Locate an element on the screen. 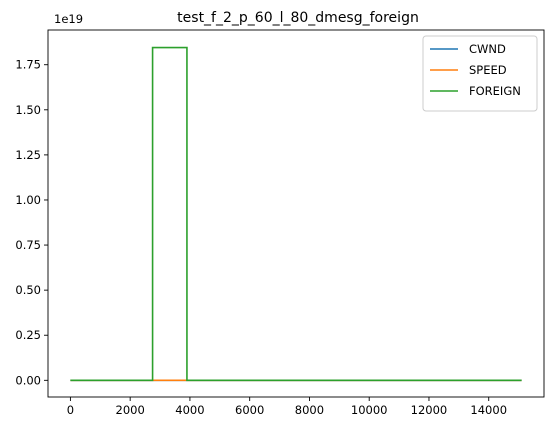  x-tick-label: 8000 is located at coordinates (309, 410).